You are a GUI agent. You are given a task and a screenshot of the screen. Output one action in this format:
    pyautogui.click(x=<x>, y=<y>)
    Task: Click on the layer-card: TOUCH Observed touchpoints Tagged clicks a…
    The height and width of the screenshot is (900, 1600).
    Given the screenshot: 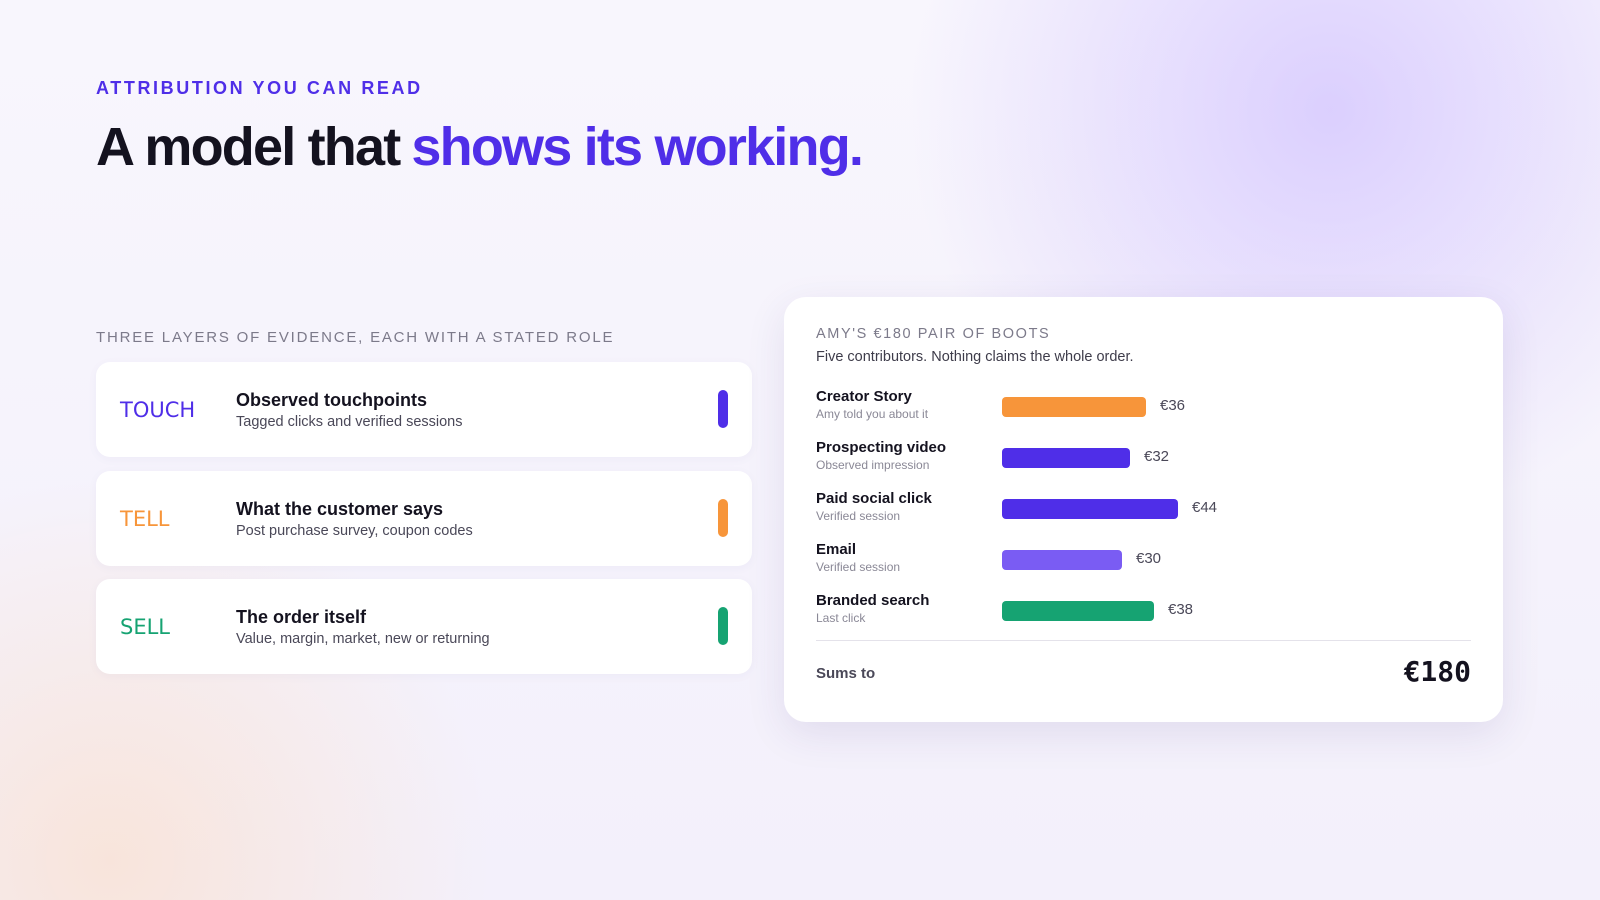 What is the action you would take?
    pyautogui.click(x=424, y=409)
    